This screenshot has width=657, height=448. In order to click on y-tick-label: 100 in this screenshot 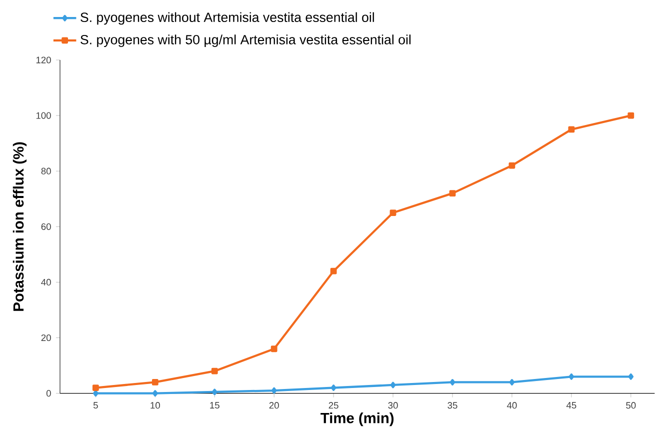, I will do `click(43, 115)`.